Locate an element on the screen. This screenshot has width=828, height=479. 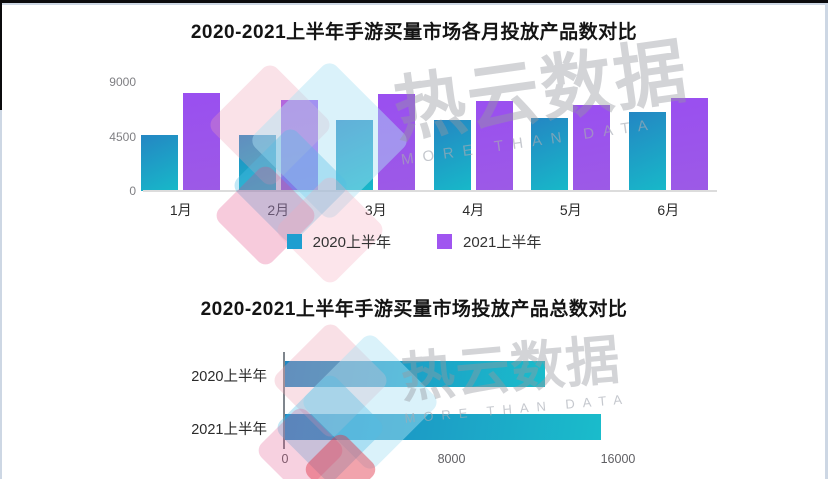
y-axis-tick-label: 9000 is located at coordinates (122, 82).